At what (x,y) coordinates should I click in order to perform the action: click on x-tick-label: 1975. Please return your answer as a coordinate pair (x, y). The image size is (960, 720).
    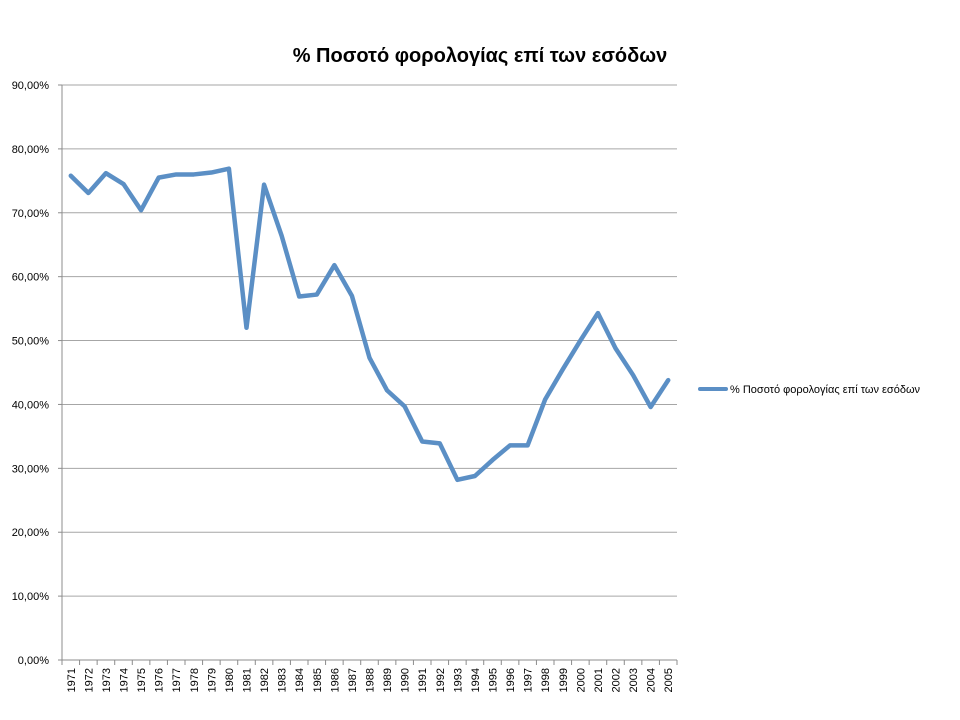
    Looking at the image, I should click on (142, 680).